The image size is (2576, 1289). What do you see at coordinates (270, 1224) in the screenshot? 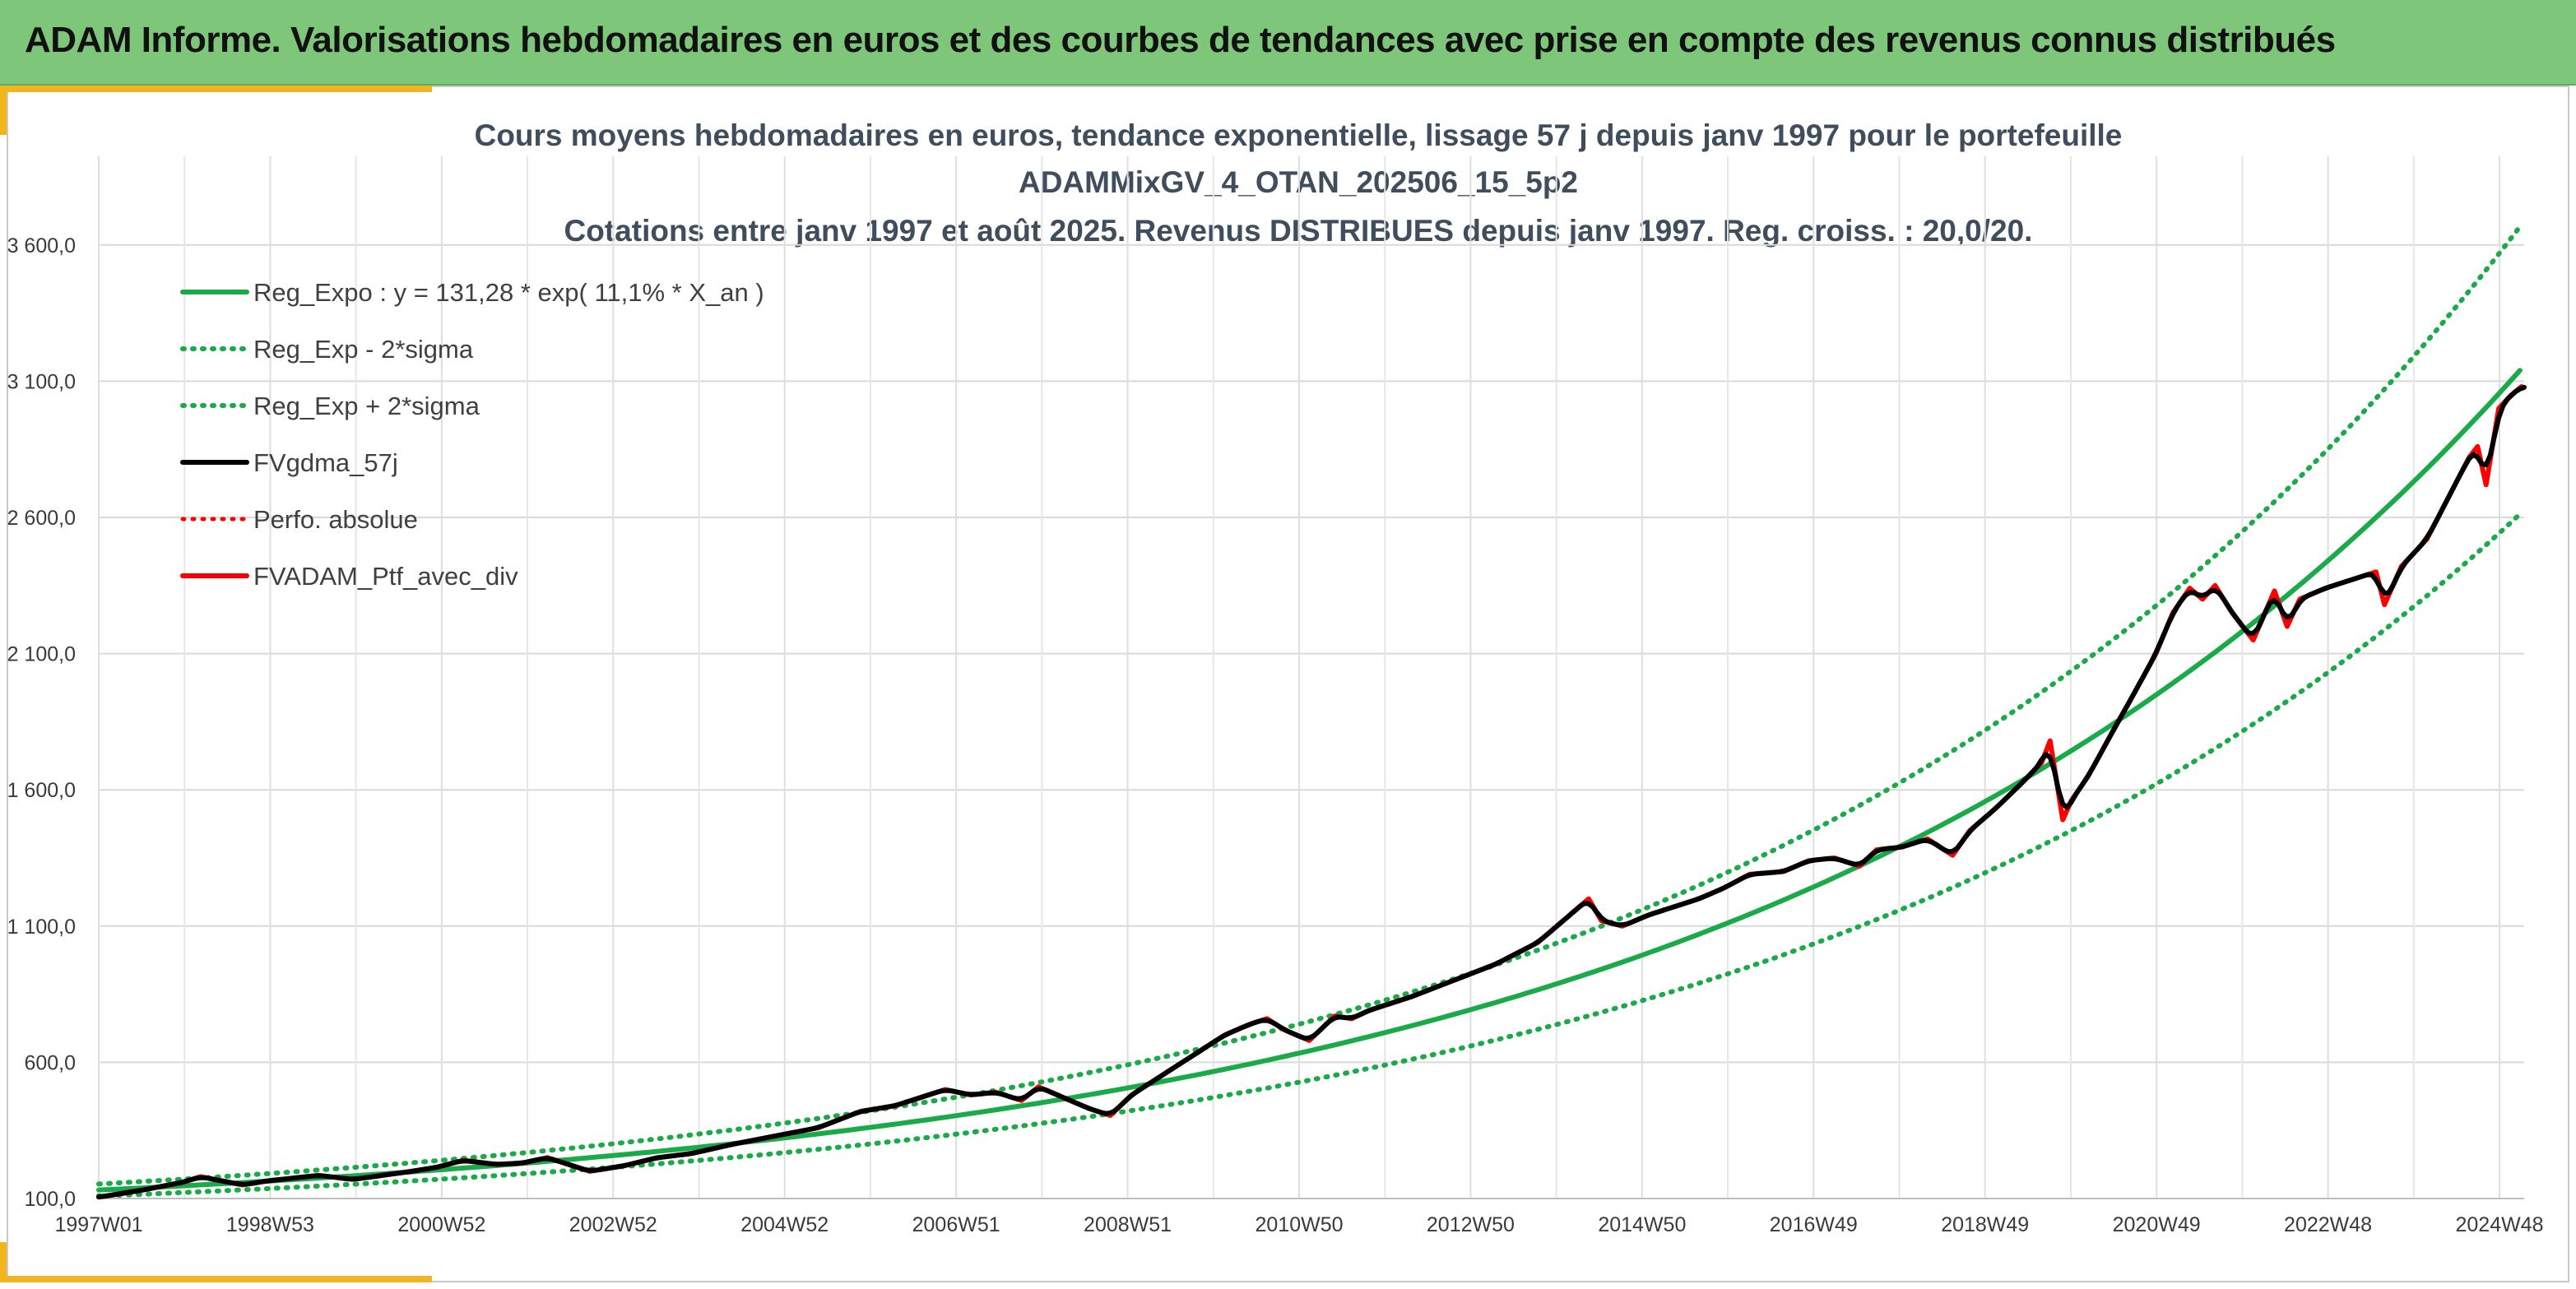
I see `x-tick-label: 1998W53` at bounding box center [270, 1224].